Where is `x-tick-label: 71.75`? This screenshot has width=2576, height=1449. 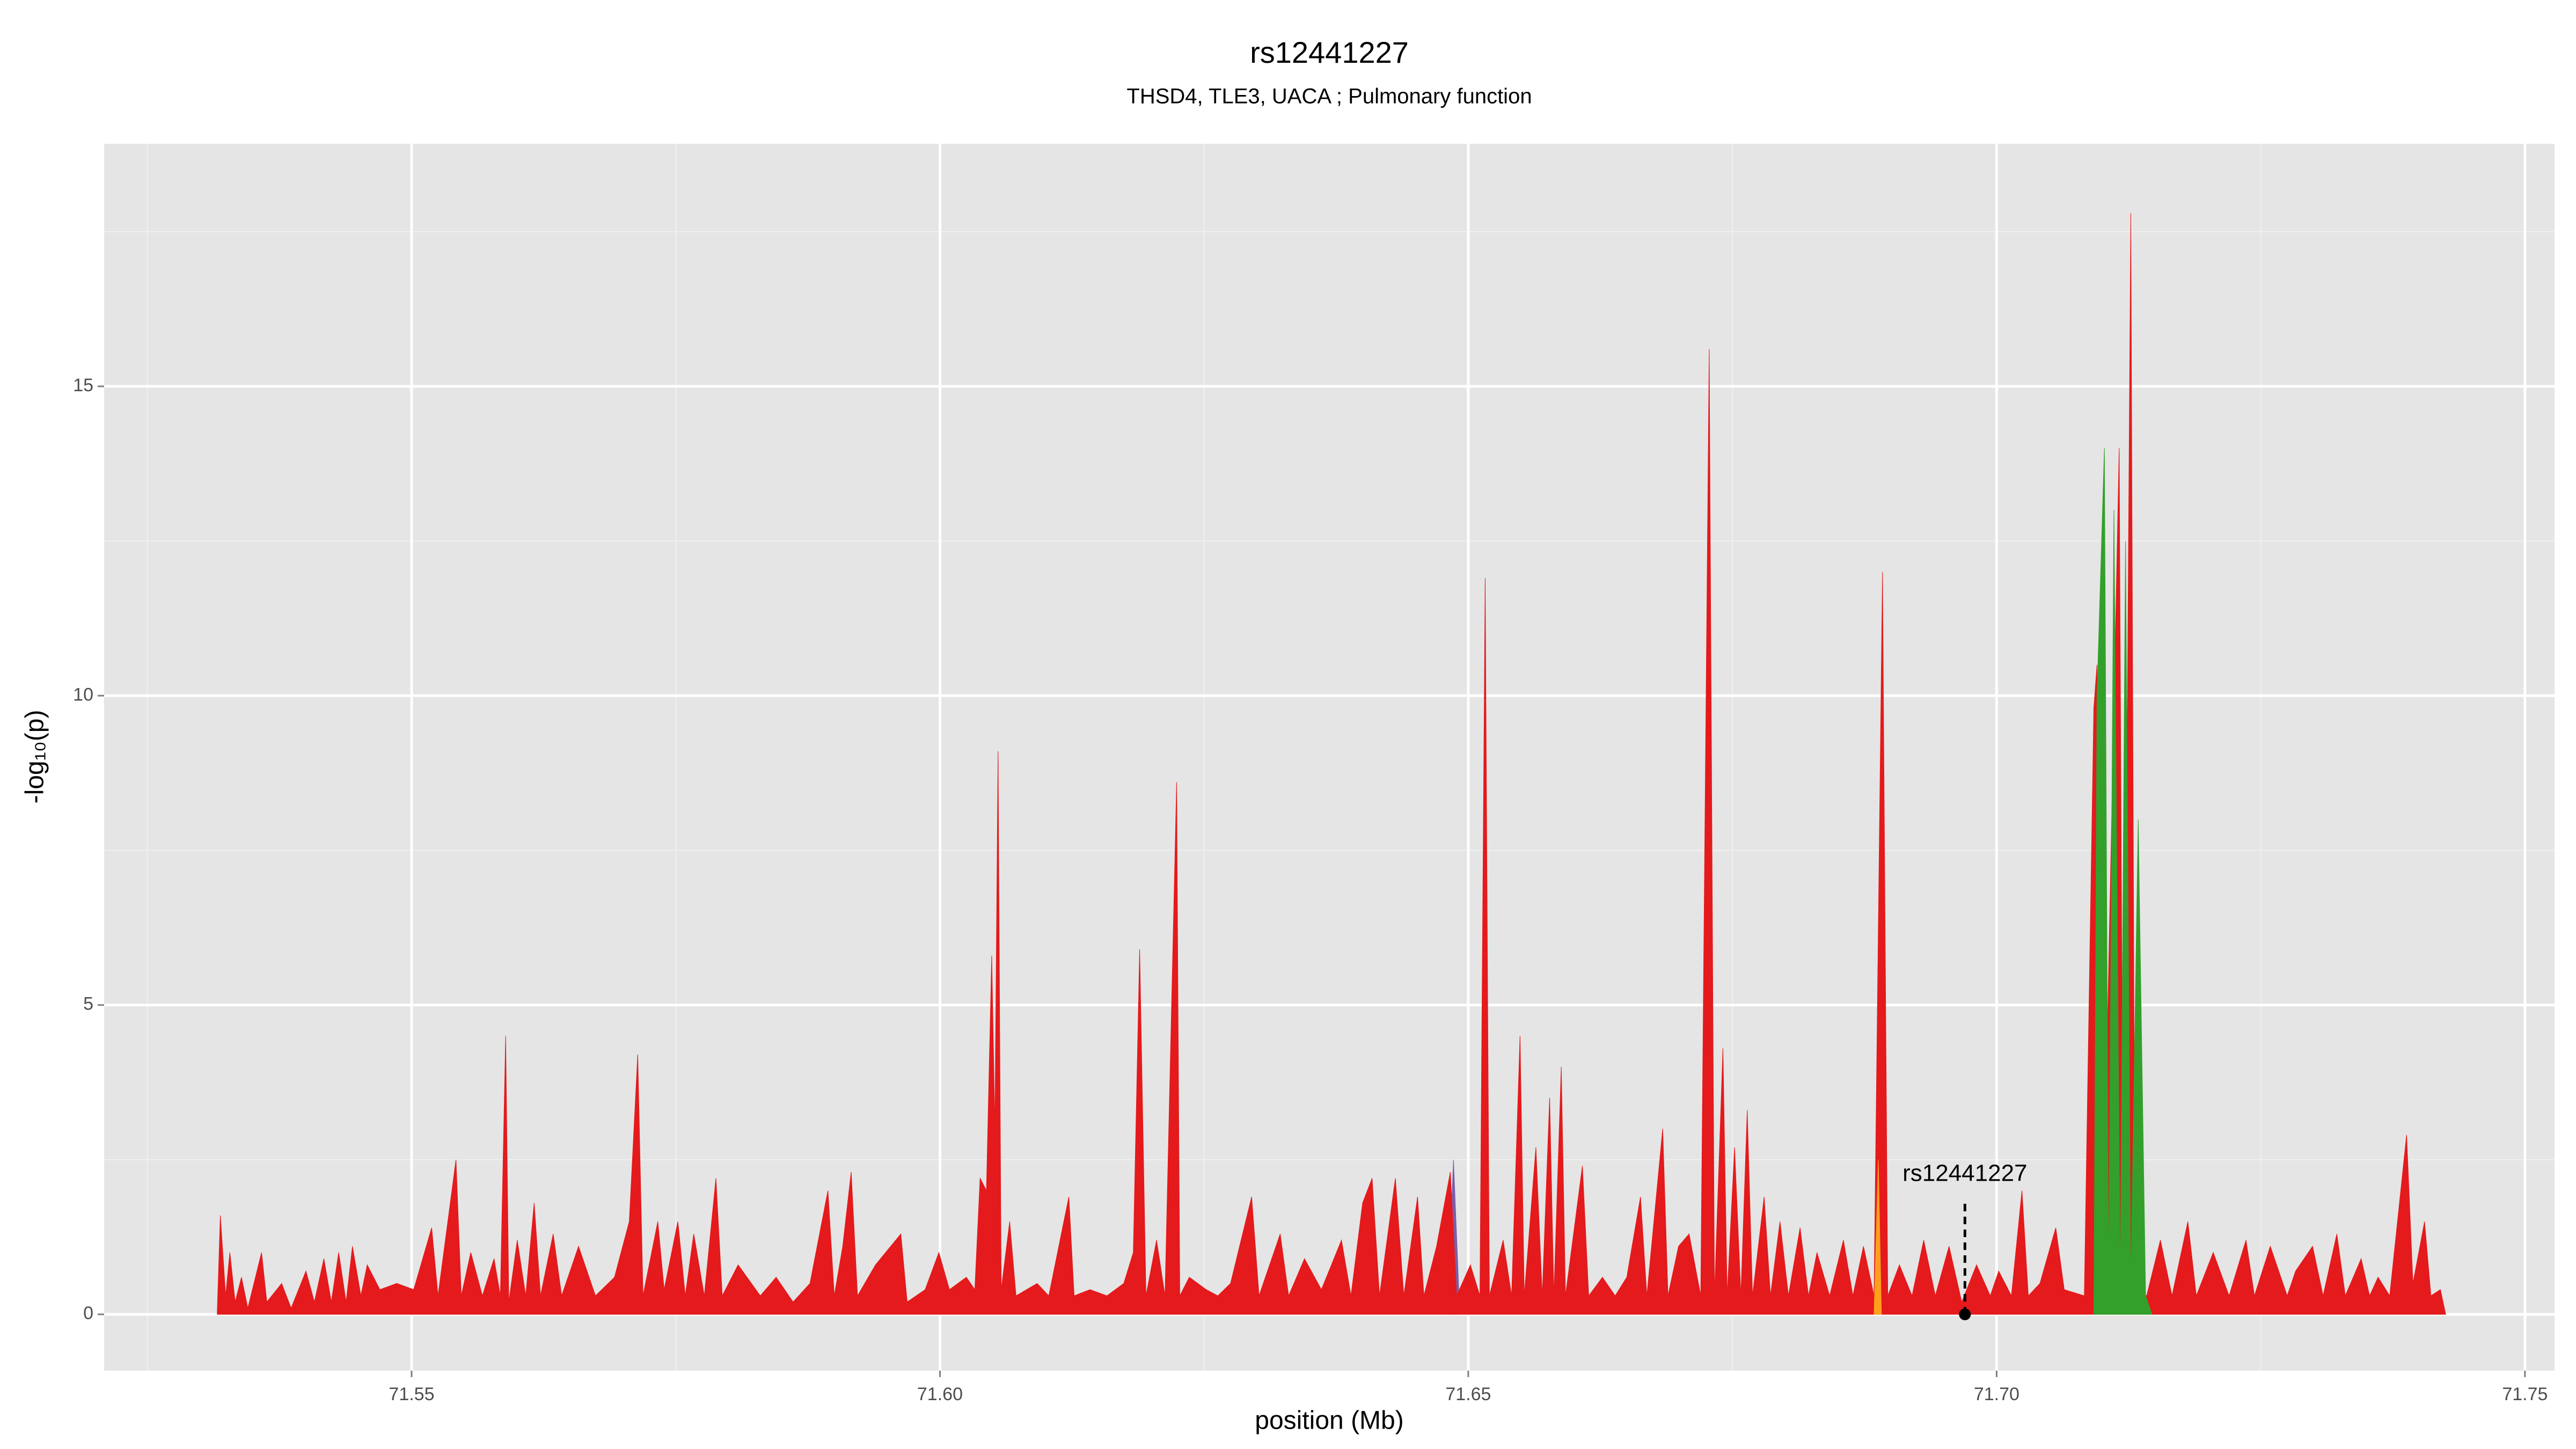 x-tick-label: 71.75 is located at coordinates (2525, 1394).